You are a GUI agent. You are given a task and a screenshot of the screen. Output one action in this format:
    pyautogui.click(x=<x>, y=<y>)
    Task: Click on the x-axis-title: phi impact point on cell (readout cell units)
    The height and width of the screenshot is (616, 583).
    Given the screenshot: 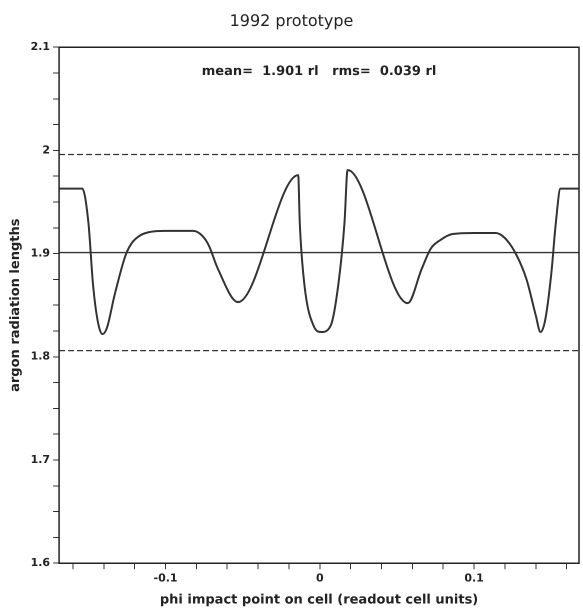 What is the action you would take?
    pyautogui.click(x=319, y=600)
    